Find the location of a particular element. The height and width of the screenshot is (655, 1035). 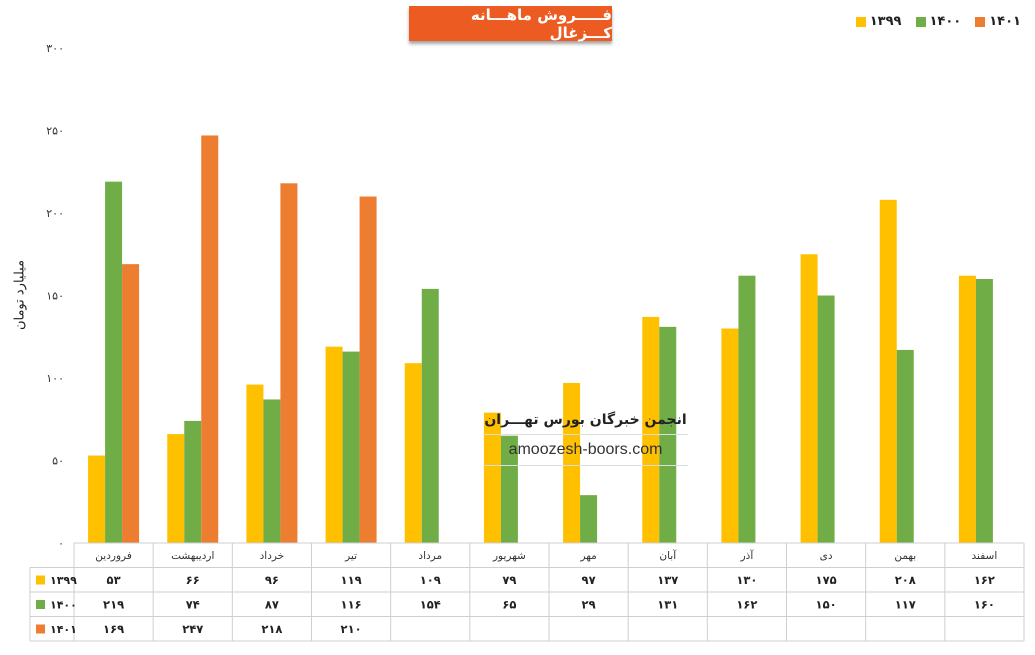

category-label: اسفند is located at coordinates (985, 556).